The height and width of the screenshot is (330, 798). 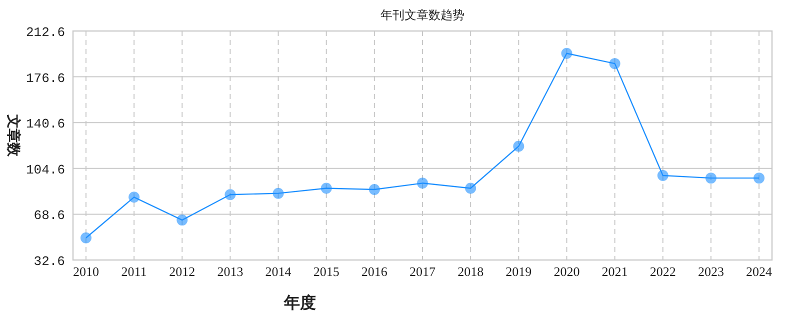 I want to click on y-tick-label: 176.6, so click(x=45, y=78).